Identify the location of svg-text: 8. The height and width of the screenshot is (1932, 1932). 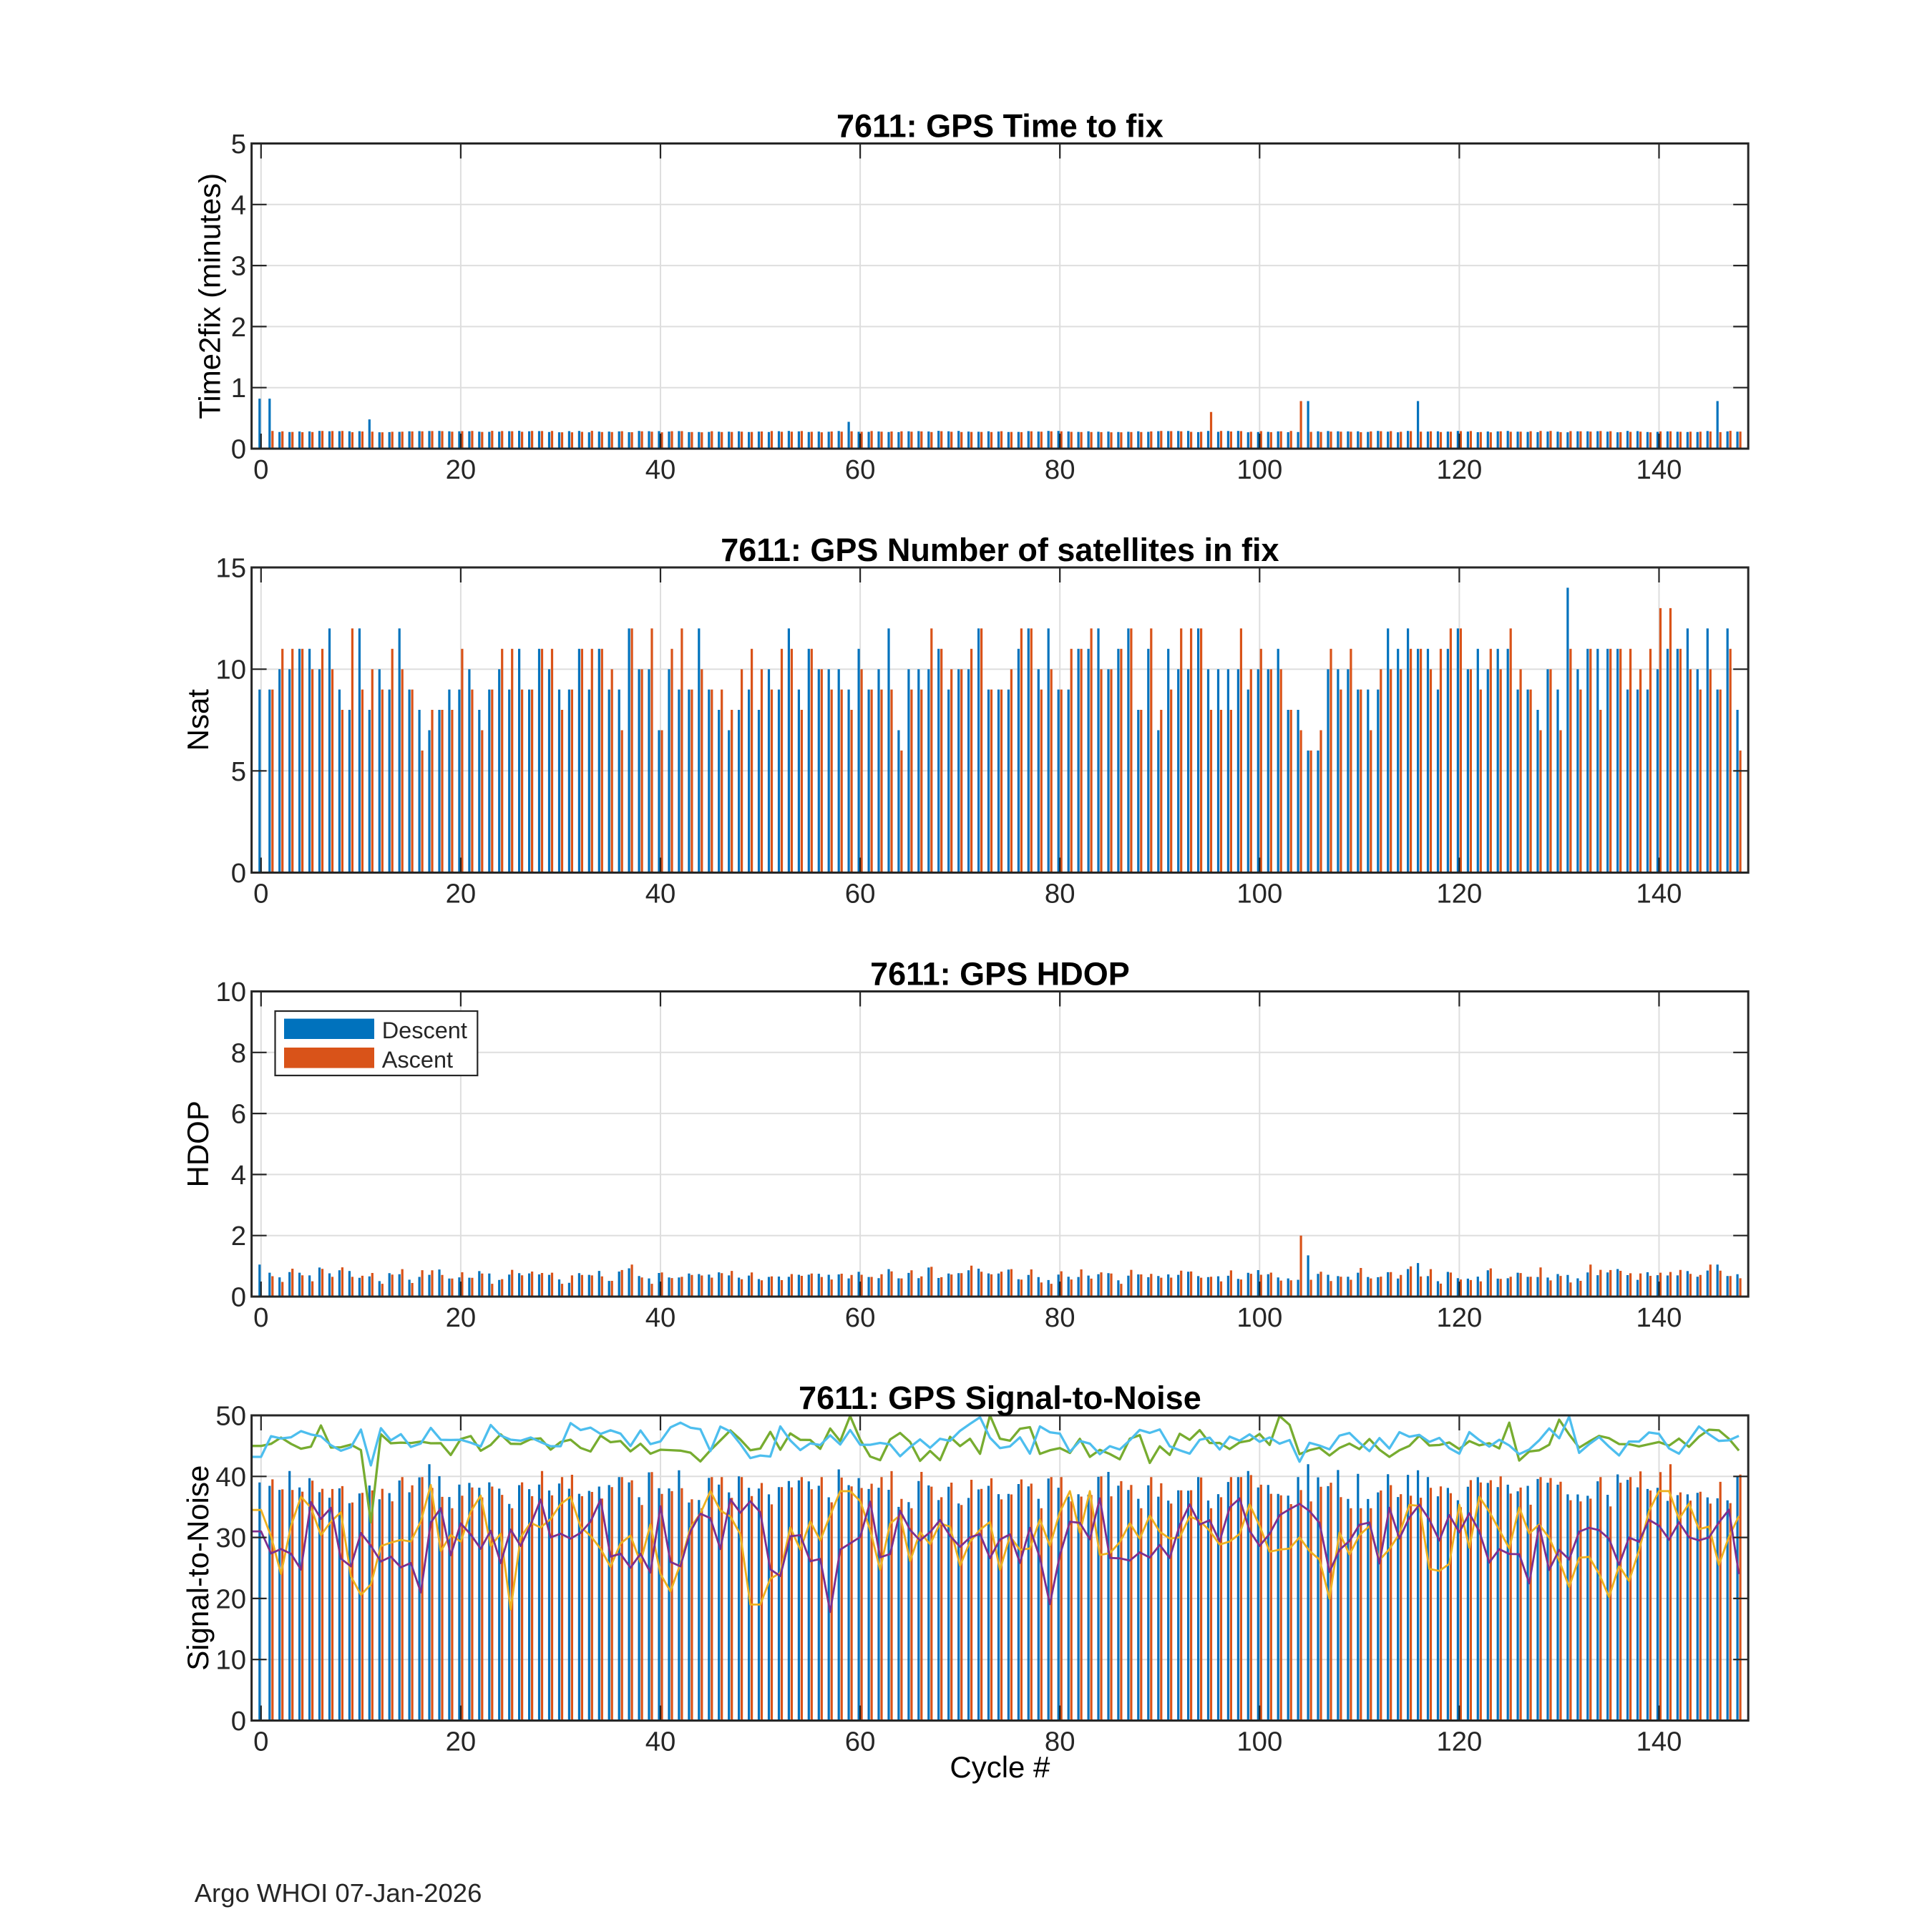
(238, 1053).